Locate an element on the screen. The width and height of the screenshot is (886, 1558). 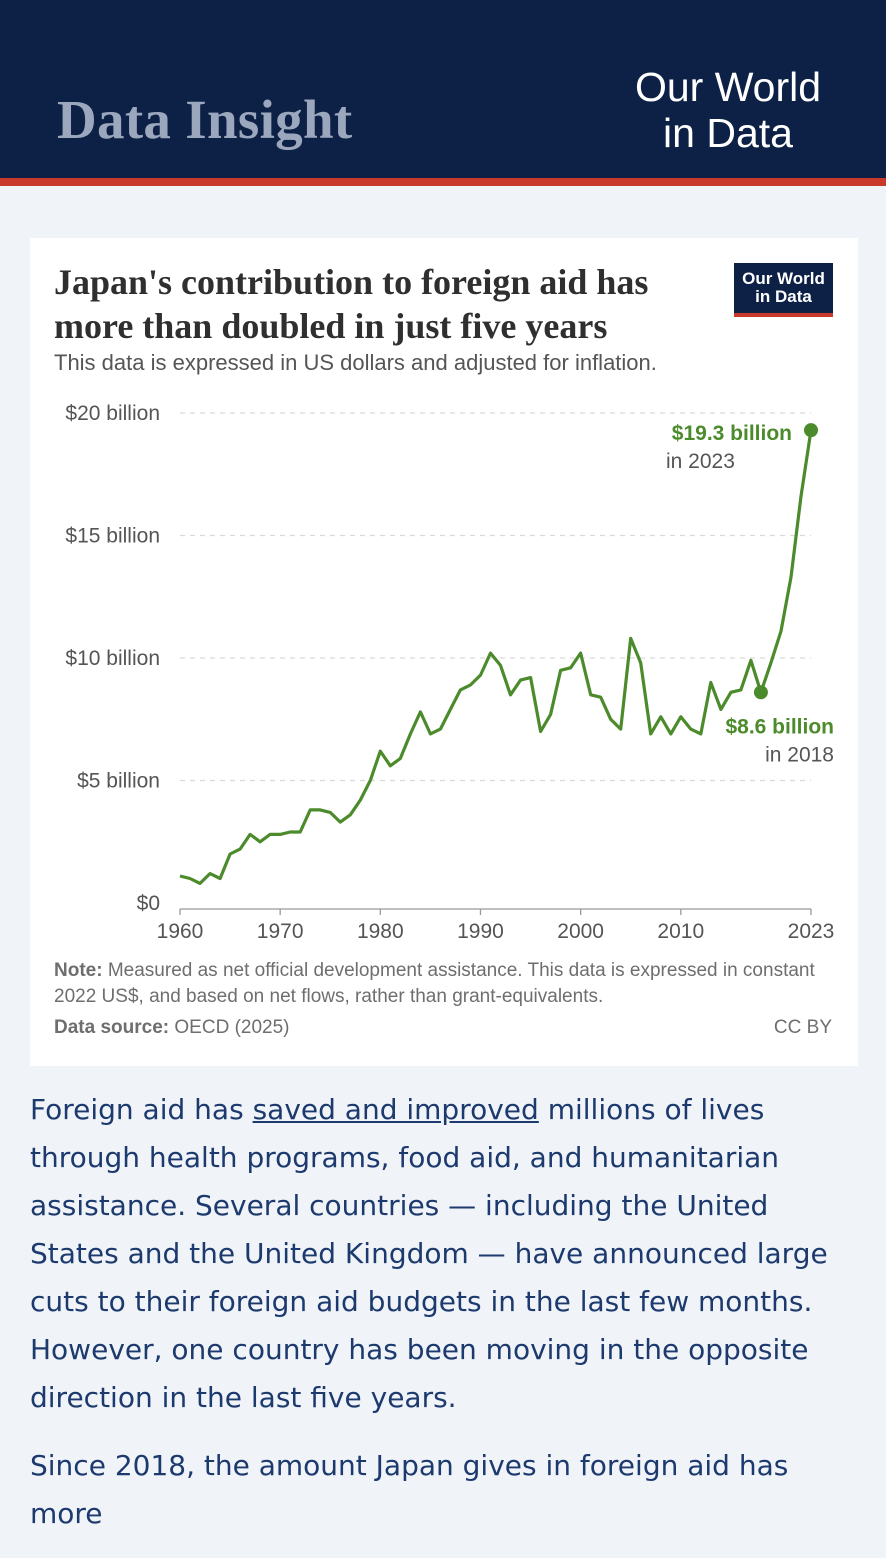
annotation-2018-value: $8.6 billion is located at coordinates (779, 726).